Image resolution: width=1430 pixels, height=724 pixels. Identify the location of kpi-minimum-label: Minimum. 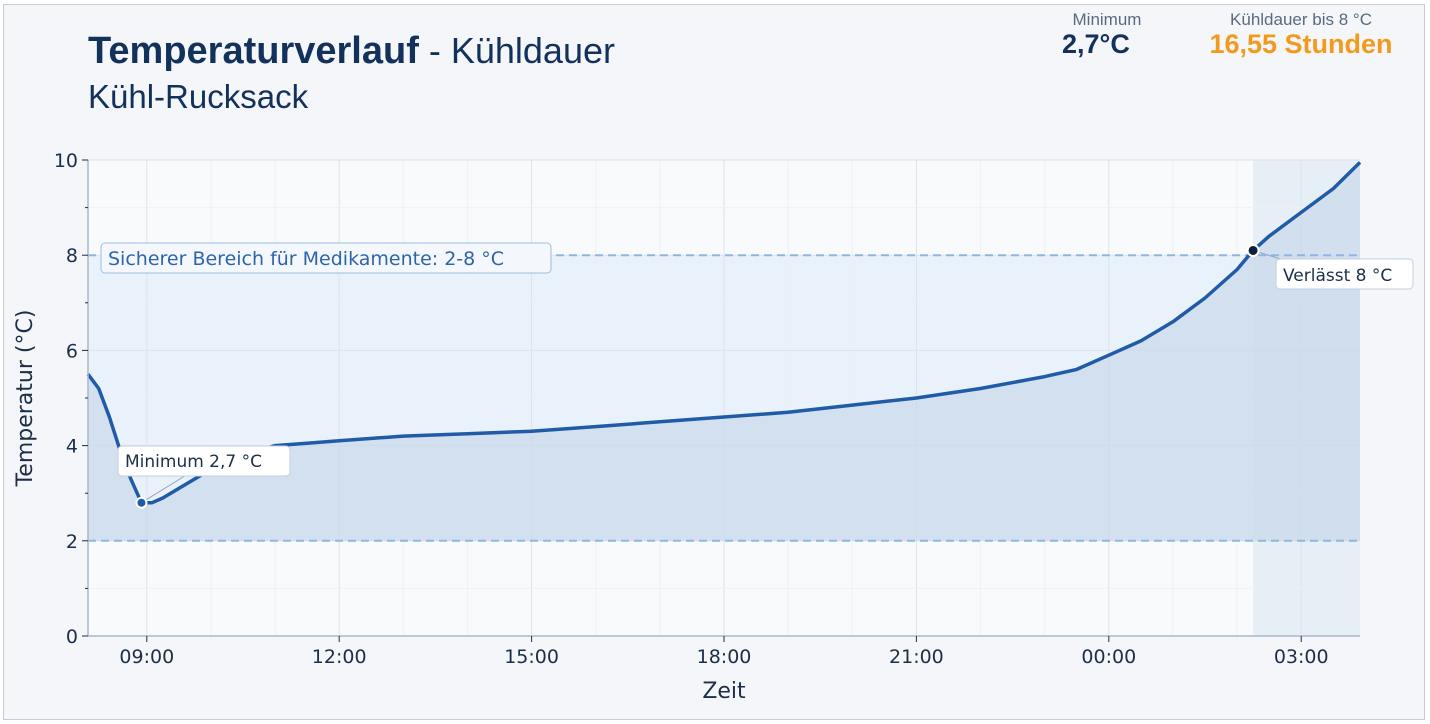
(1107, 19).